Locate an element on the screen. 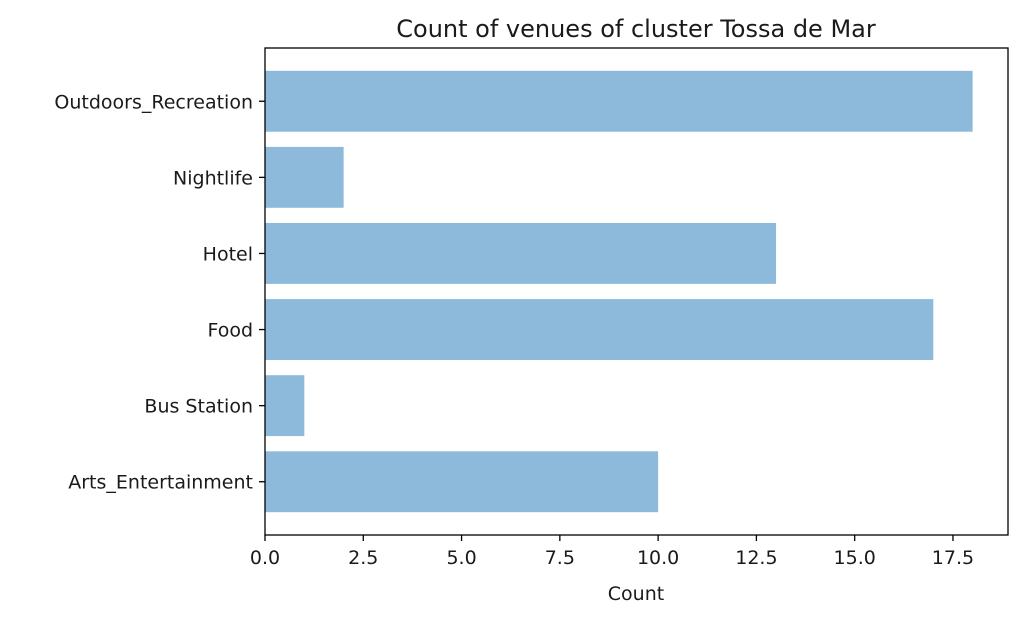  y-tick-label: Bus Station is located at coordinates (198, 407).